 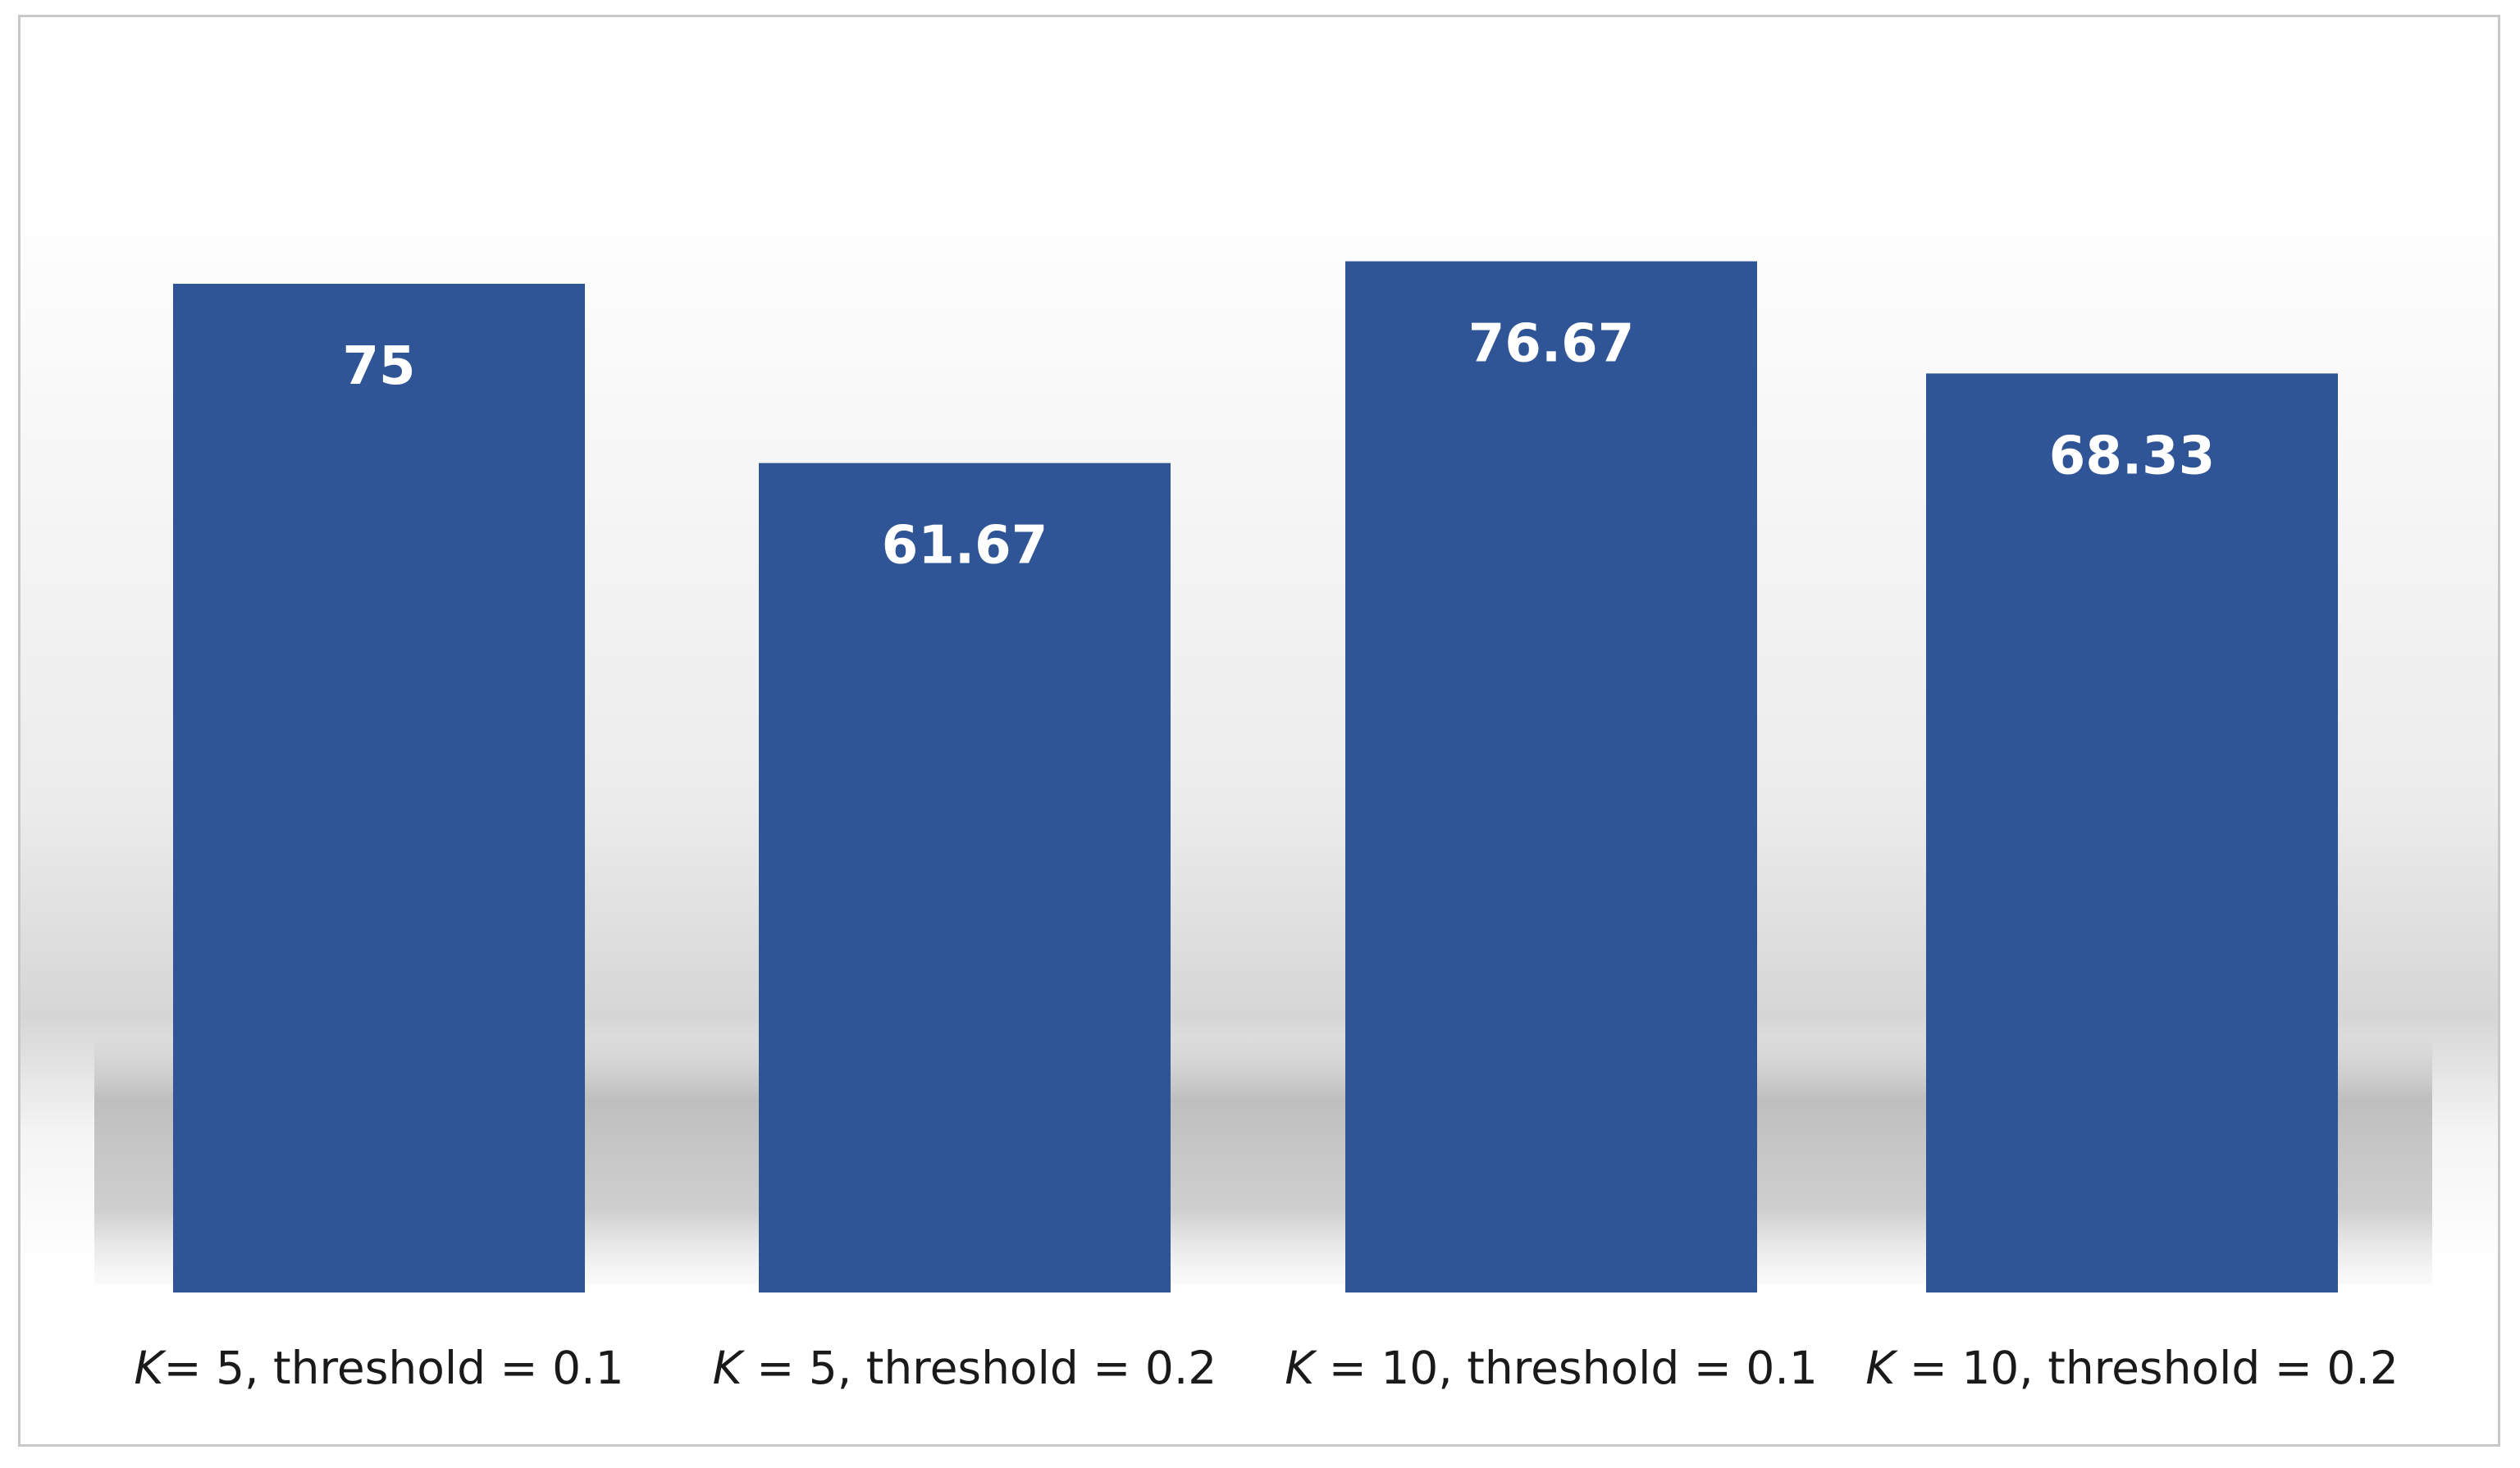 I want to click on category-text: = 10, threshold = 0.1, so click(x=1566, y=1368).